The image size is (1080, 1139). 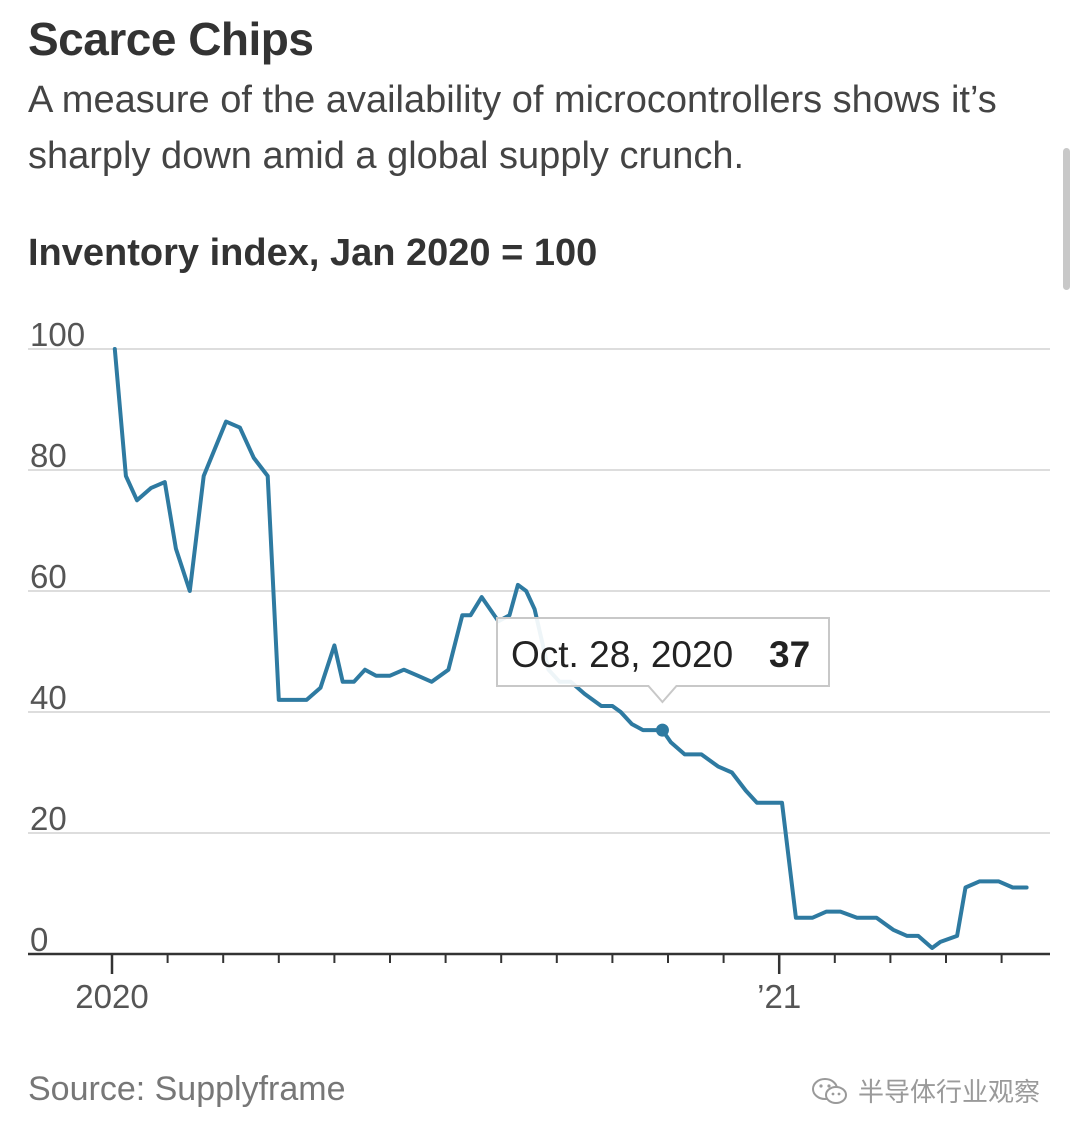 I want to click on scrollbar, so click(x=1066, y=219).